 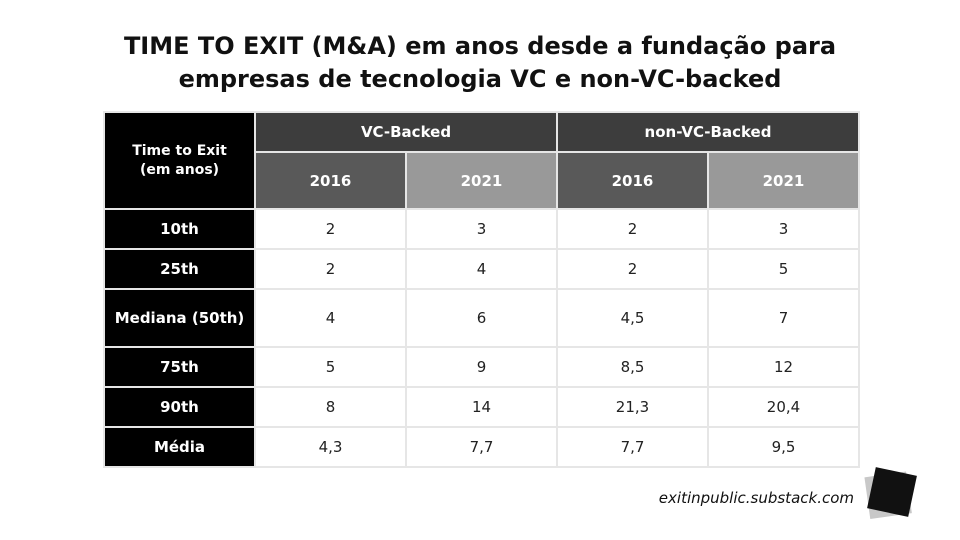 What do you see at coordinates (783, 318) in the screenshot?
I see `table-cell: 7` at bounding box center [783, 318].